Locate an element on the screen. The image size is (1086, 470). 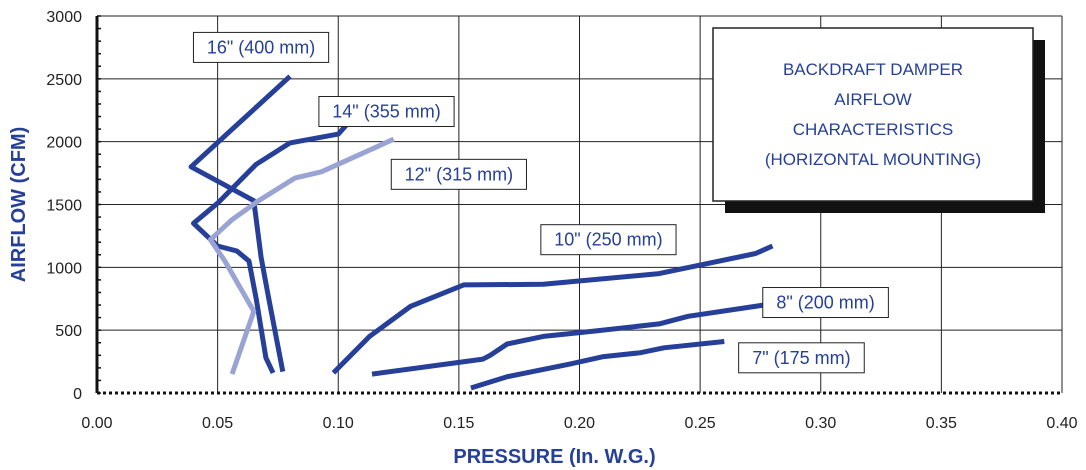
series-label-4: 8" (200 mm) is located at coordinates (825, 303).